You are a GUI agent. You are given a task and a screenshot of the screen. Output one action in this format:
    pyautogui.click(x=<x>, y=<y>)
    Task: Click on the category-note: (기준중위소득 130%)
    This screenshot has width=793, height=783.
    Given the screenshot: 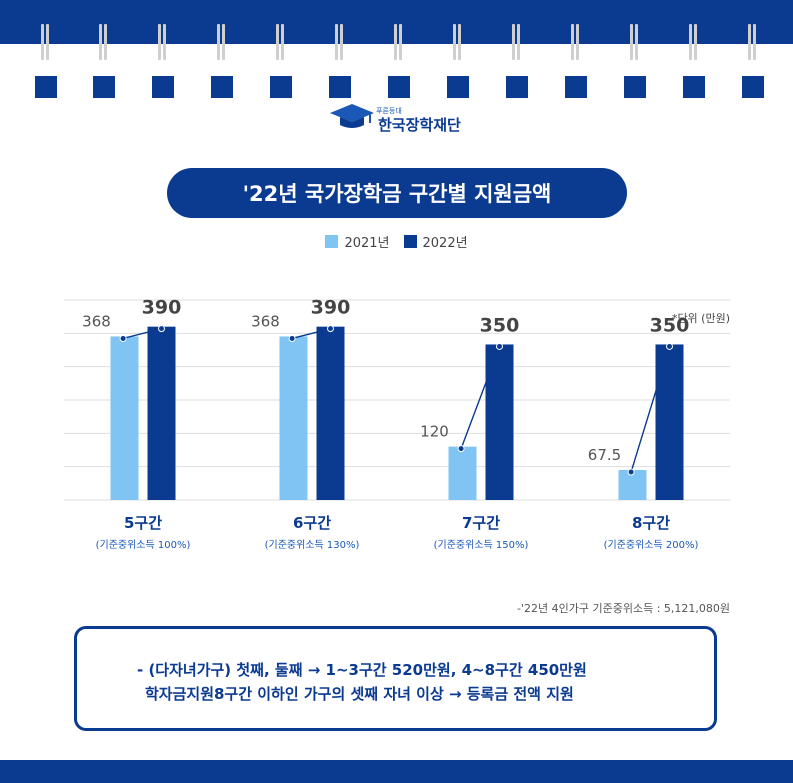 What is the action you would take?
    pyautogui.click(x=312, y=544)
    